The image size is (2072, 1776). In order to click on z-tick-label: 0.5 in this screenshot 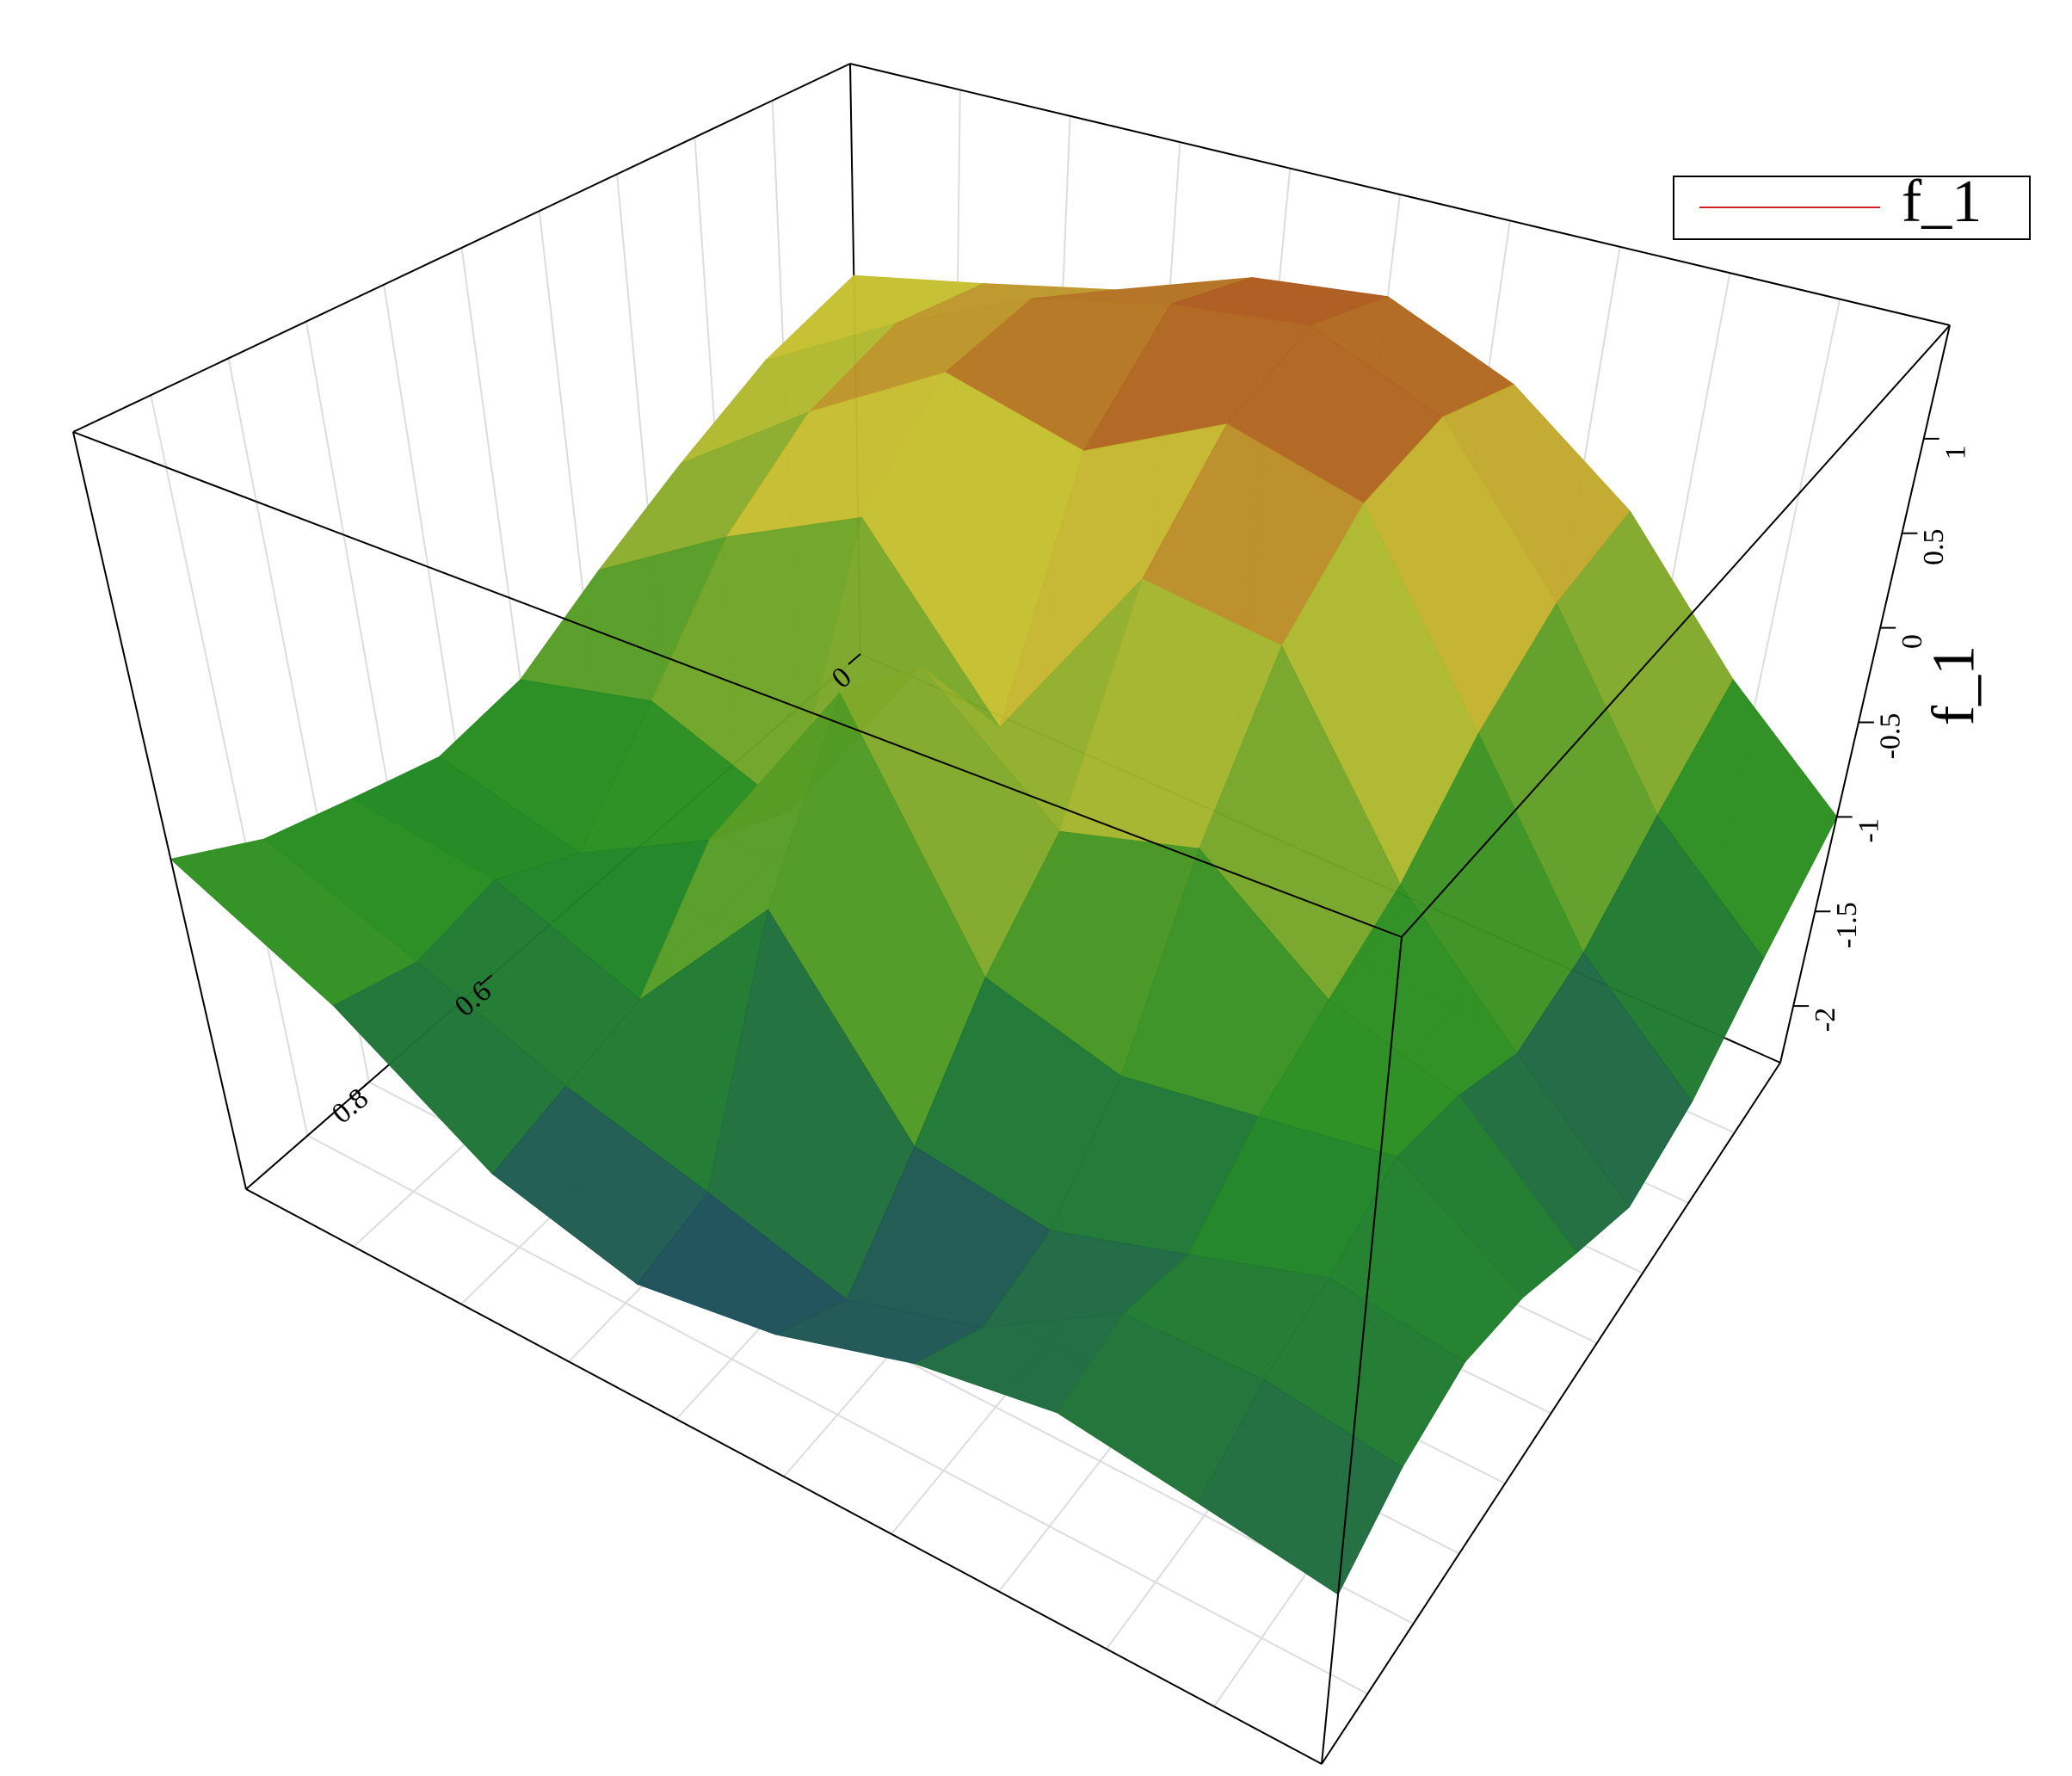, I will do `click(1934, 546)`.